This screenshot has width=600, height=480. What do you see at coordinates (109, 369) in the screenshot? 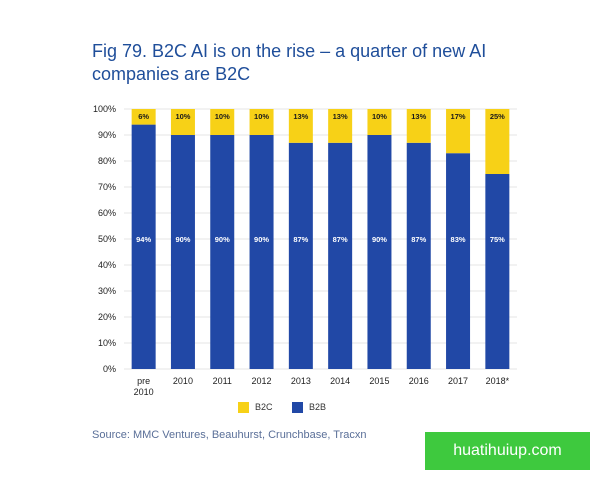
I see `y-tick-label: 0%` at bounding box center [109, 369].